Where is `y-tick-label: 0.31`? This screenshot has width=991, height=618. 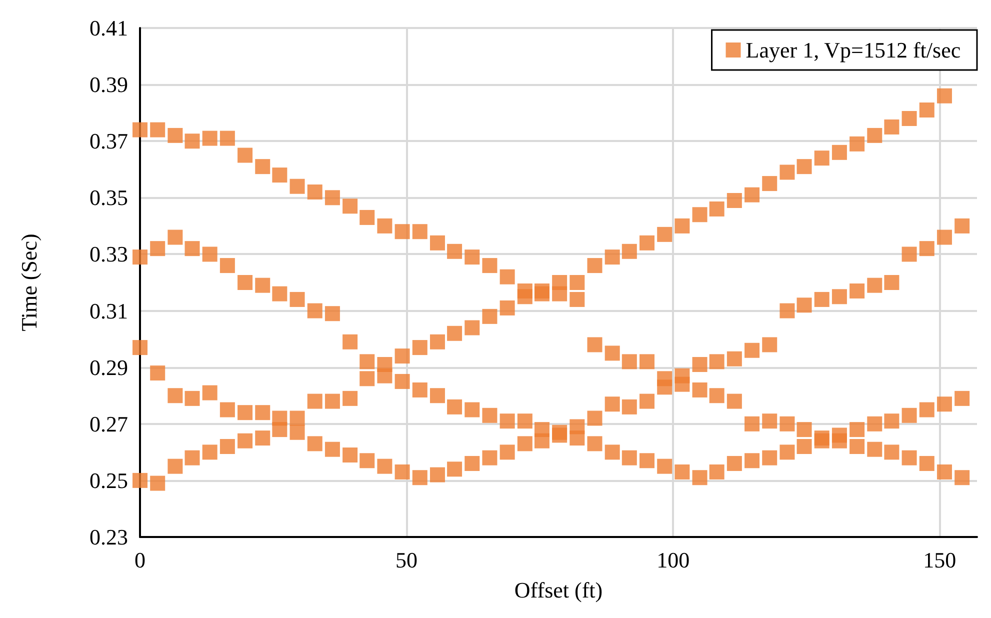 y-tick-label: 0.31 is located at coordinates (109, 311).